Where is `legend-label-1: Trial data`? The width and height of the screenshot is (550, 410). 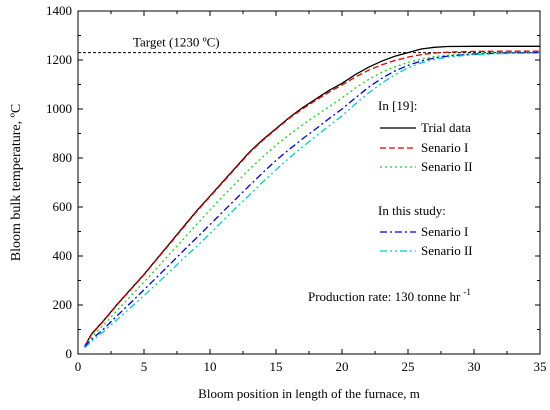
legend-label-1: Trial data is located at coordinates (446, 127).